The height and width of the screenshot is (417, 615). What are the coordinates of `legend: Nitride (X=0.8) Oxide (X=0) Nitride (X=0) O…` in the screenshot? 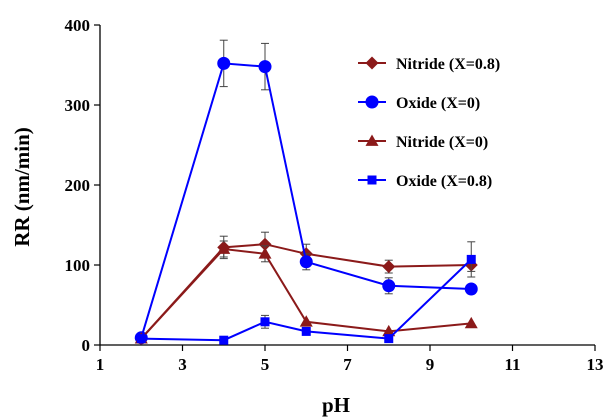 It's located at (429, 123).